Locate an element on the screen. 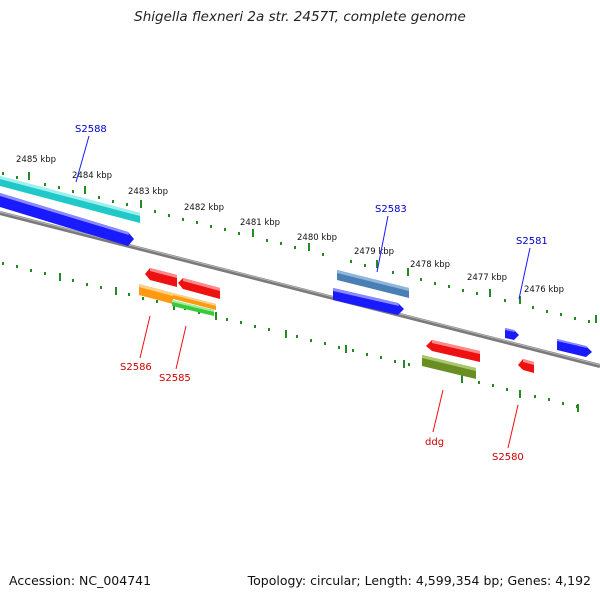 The width and height of the screenshot is (600, 600). tick-label: 2483 kbp is located at coordinates (148, 192).